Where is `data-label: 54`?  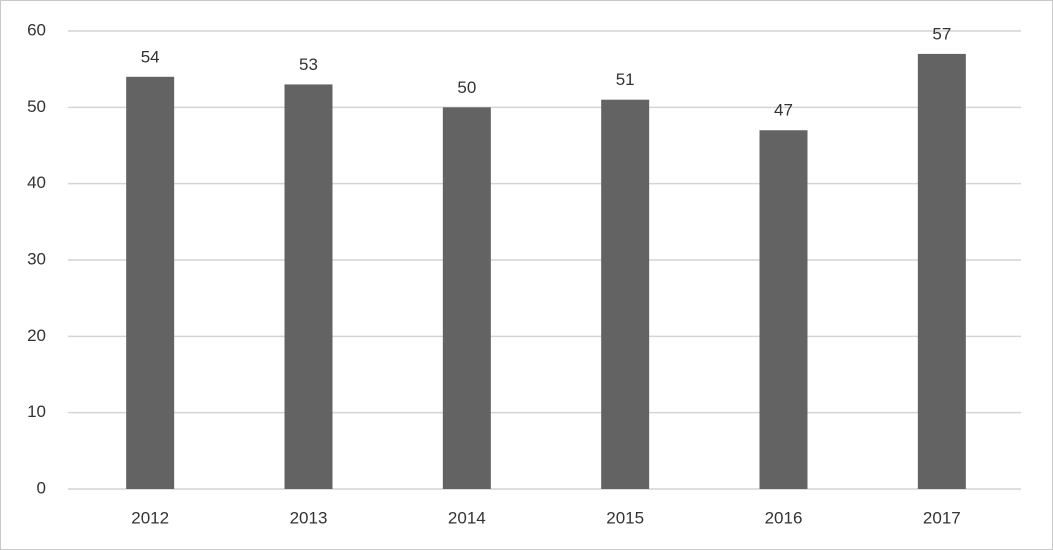
data-label: 54 is located at coordinates (150, 56).